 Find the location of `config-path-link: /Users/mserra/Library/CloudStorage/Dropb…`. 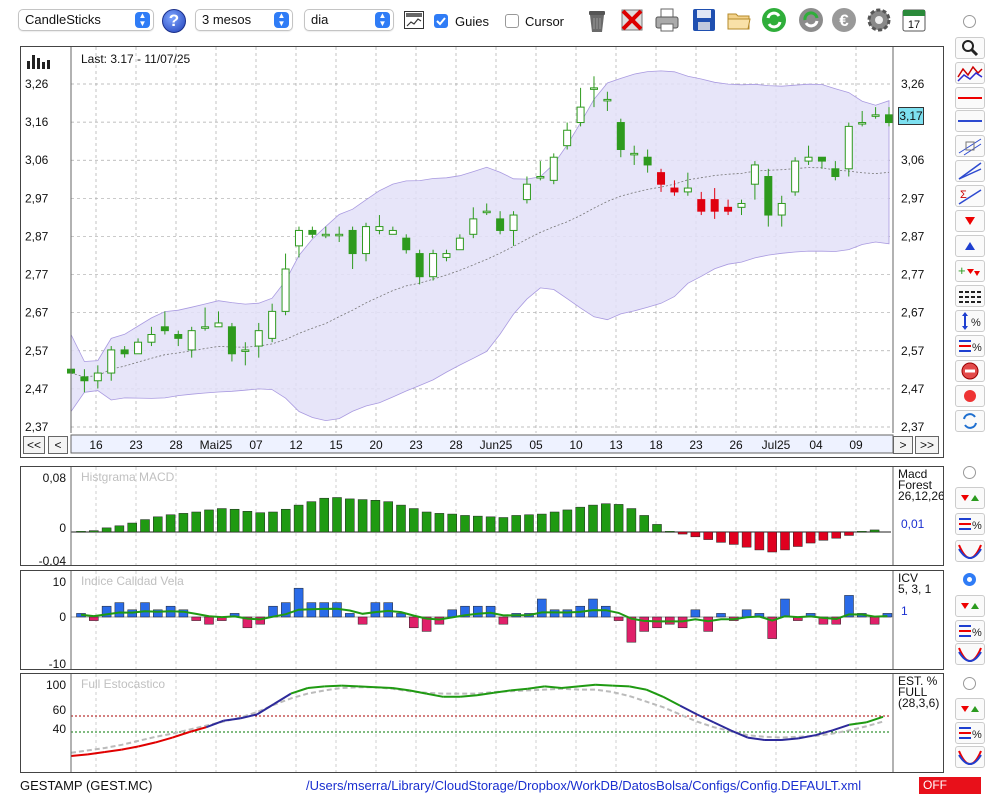

config-path-link: /Users/mserra/Library/CloudStorage/Dropb… is located at coordinates (584, 785).